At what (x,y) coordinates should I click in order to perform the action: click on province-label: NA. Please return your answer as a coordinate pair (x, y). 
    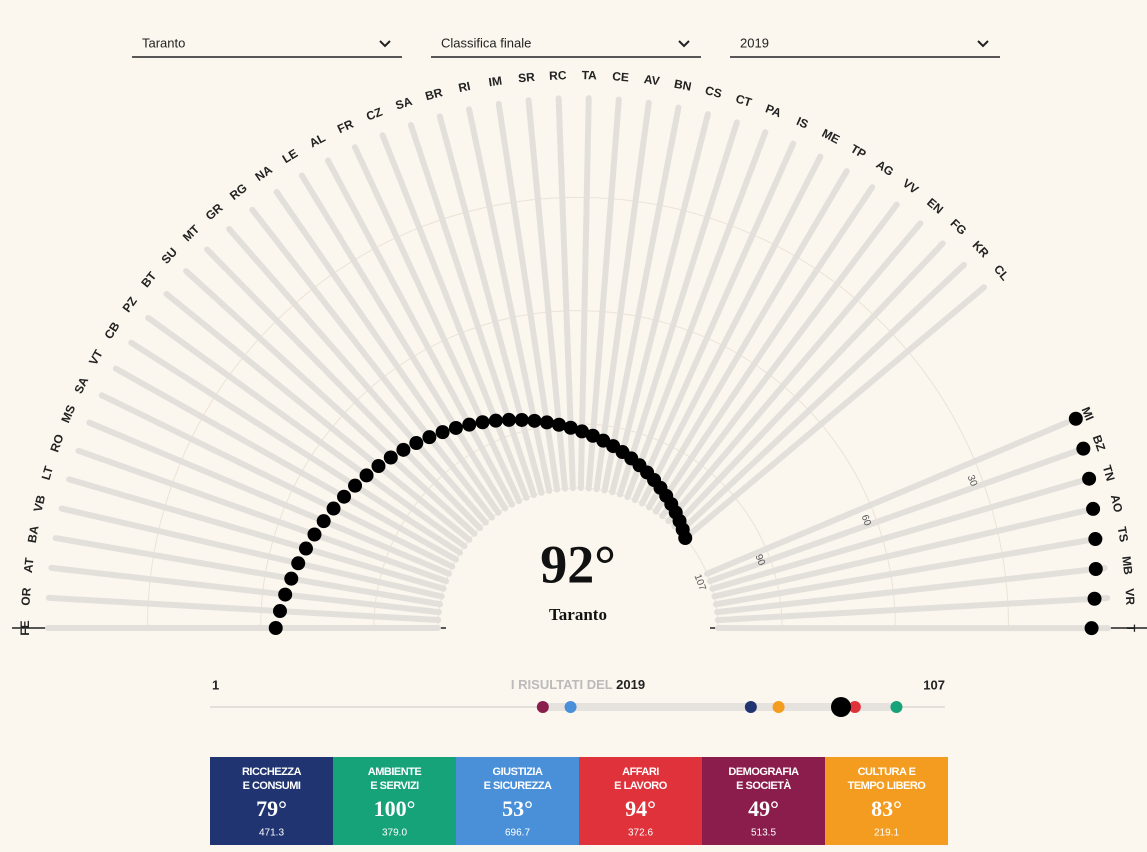
    Looking at the image, I should click on (264, 173).